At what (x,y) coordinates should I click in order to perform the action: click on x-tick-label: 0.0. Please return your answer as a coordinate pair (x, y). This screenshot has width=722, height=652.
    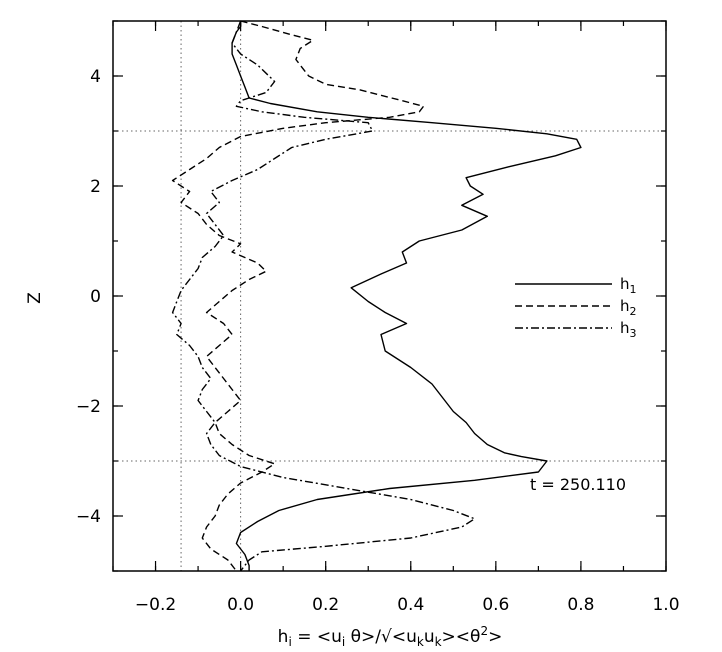
    Looking at the image, I should click on (240, 605).